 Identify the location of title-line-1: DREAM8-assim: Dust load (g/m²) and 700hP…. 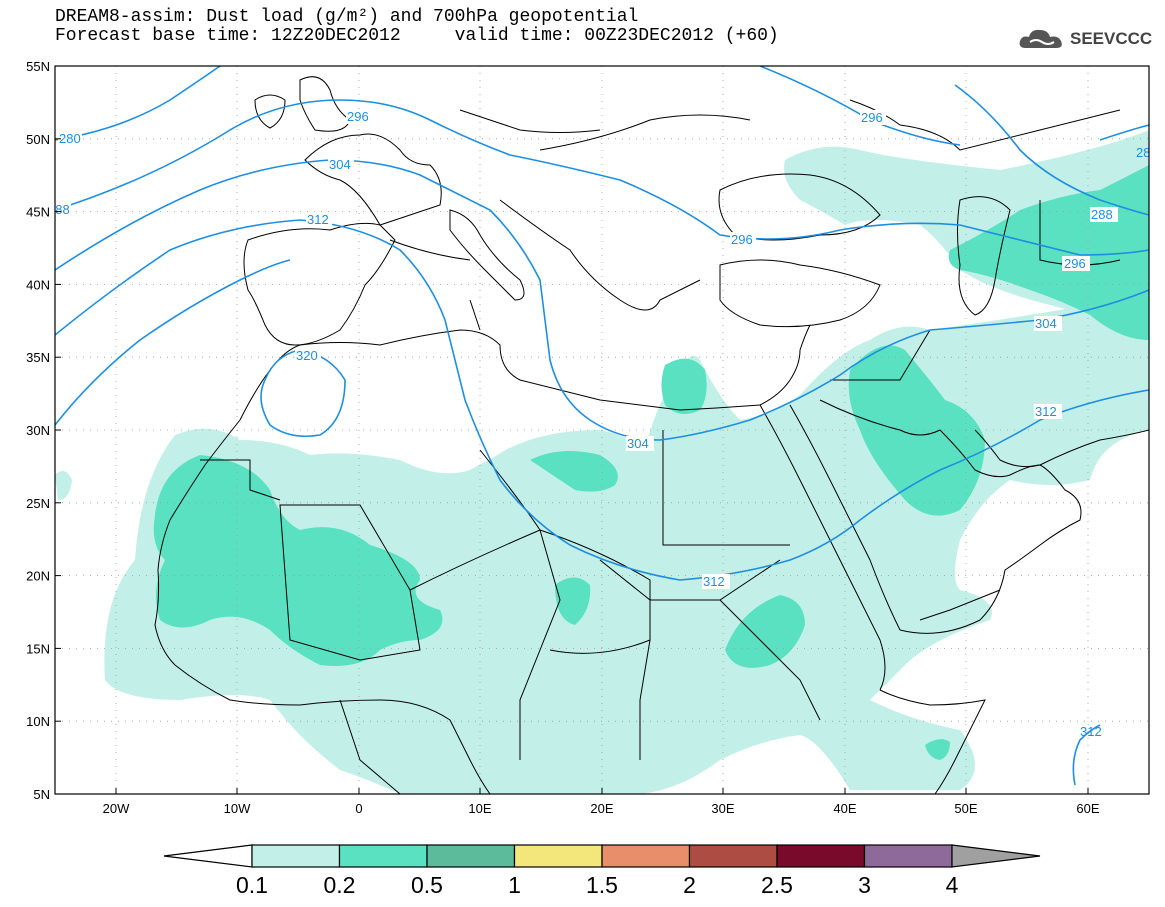
(347, 17).